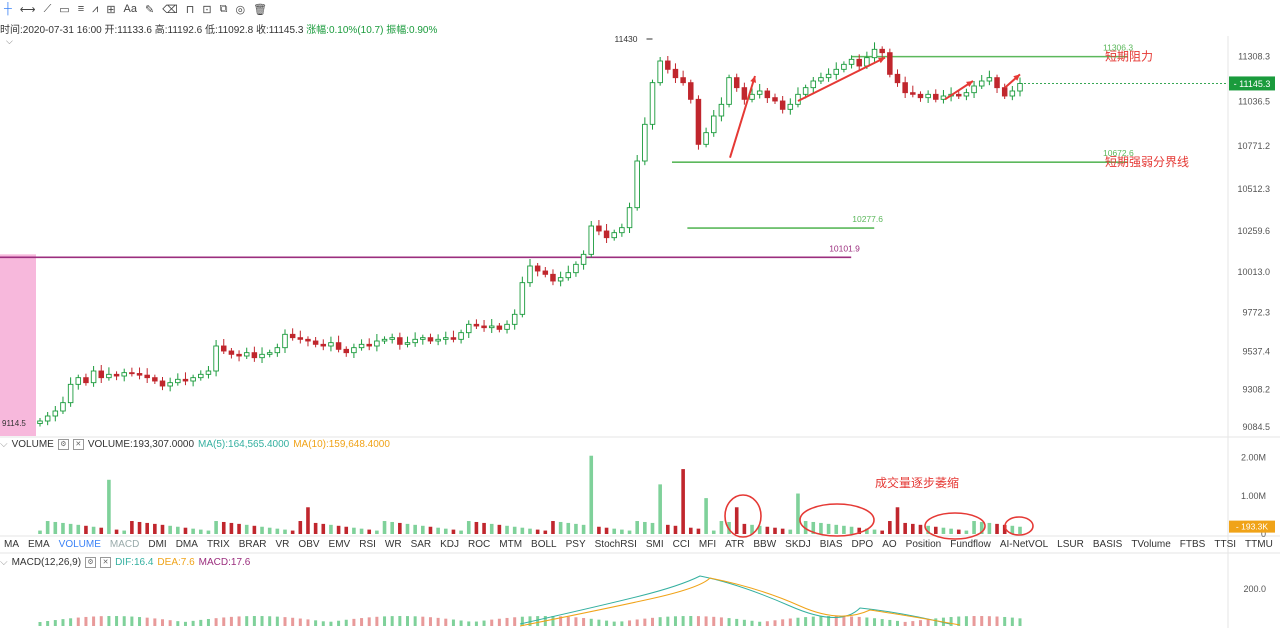 Image resolution: width=1280 pixels, height=628 pixels. What do you see at coordinates (1107, 544) in the screenshot?
I see `indicator-tab: BASIS` at bounding box center [1107, 544].